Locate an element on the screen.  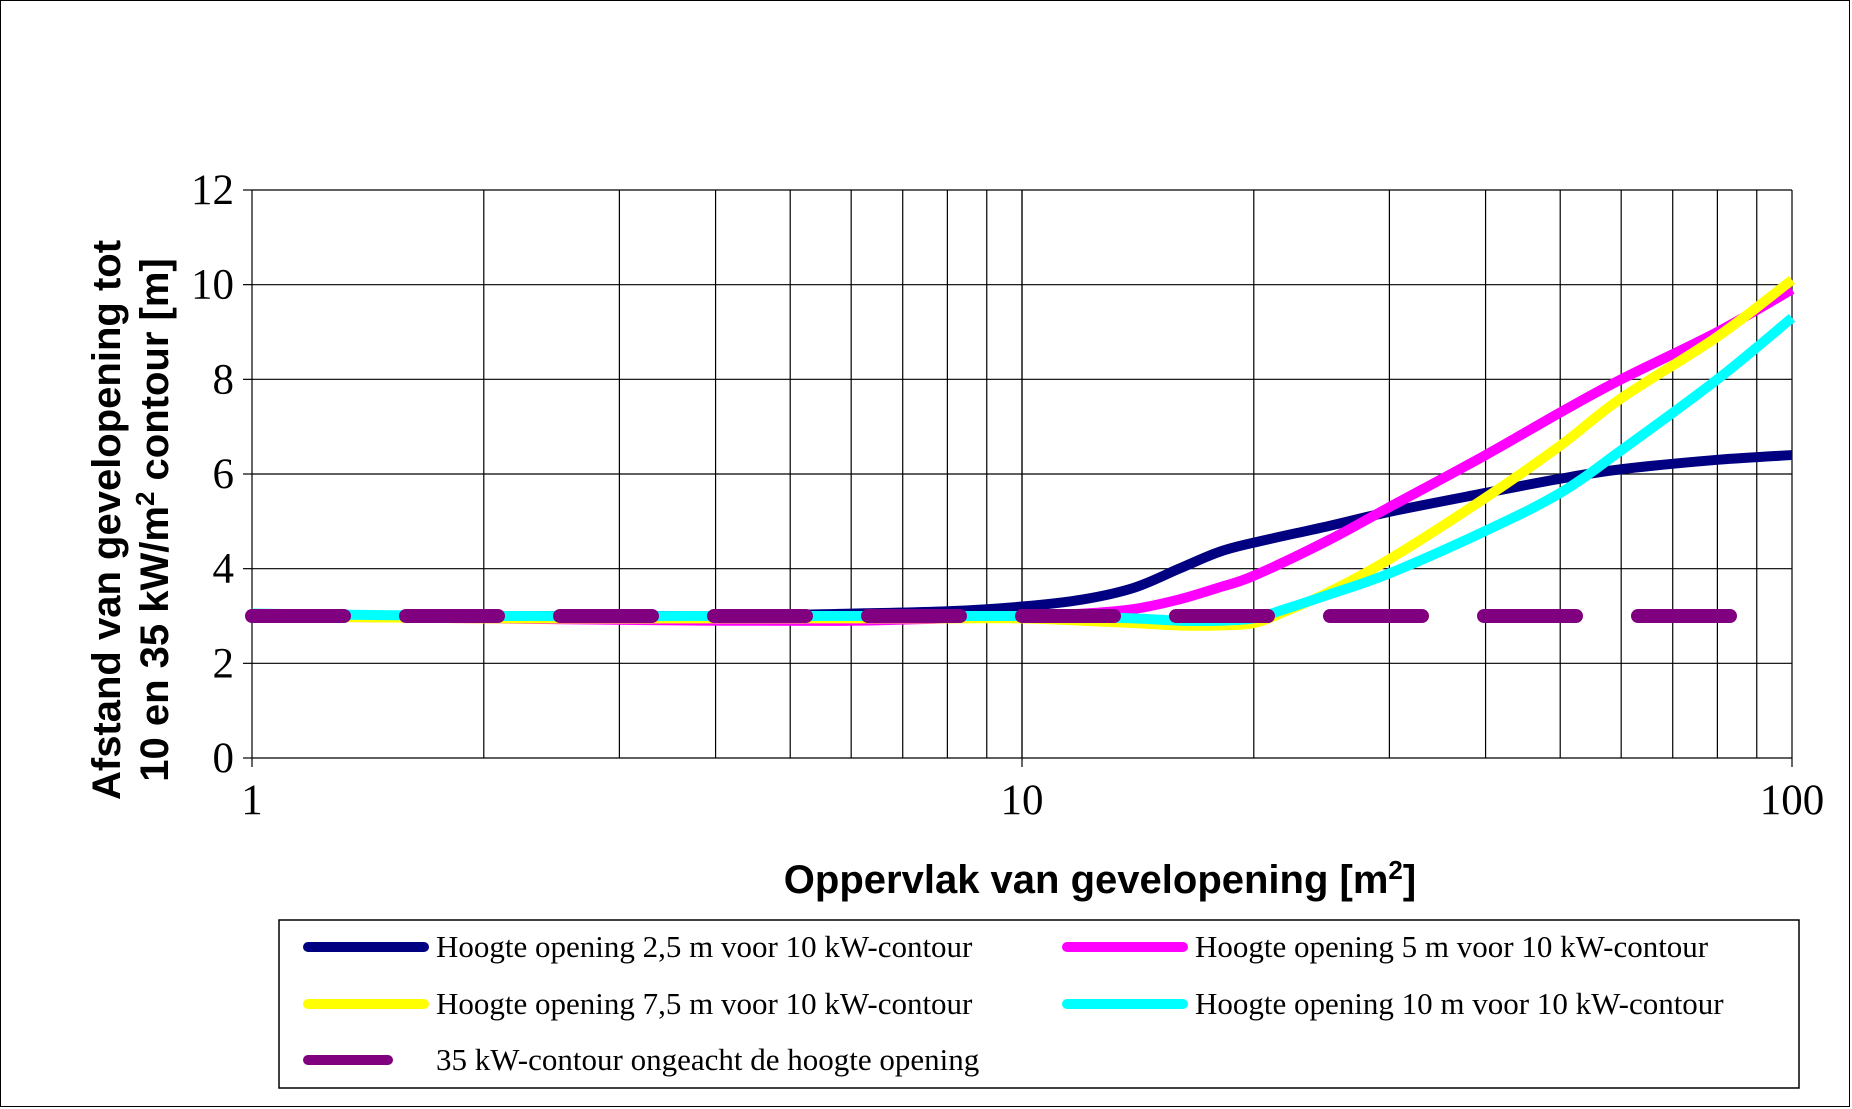
legend-label-4: Hoogte opening 10 m voor 10 kW-contour is located at coordinates (1459, 1003).